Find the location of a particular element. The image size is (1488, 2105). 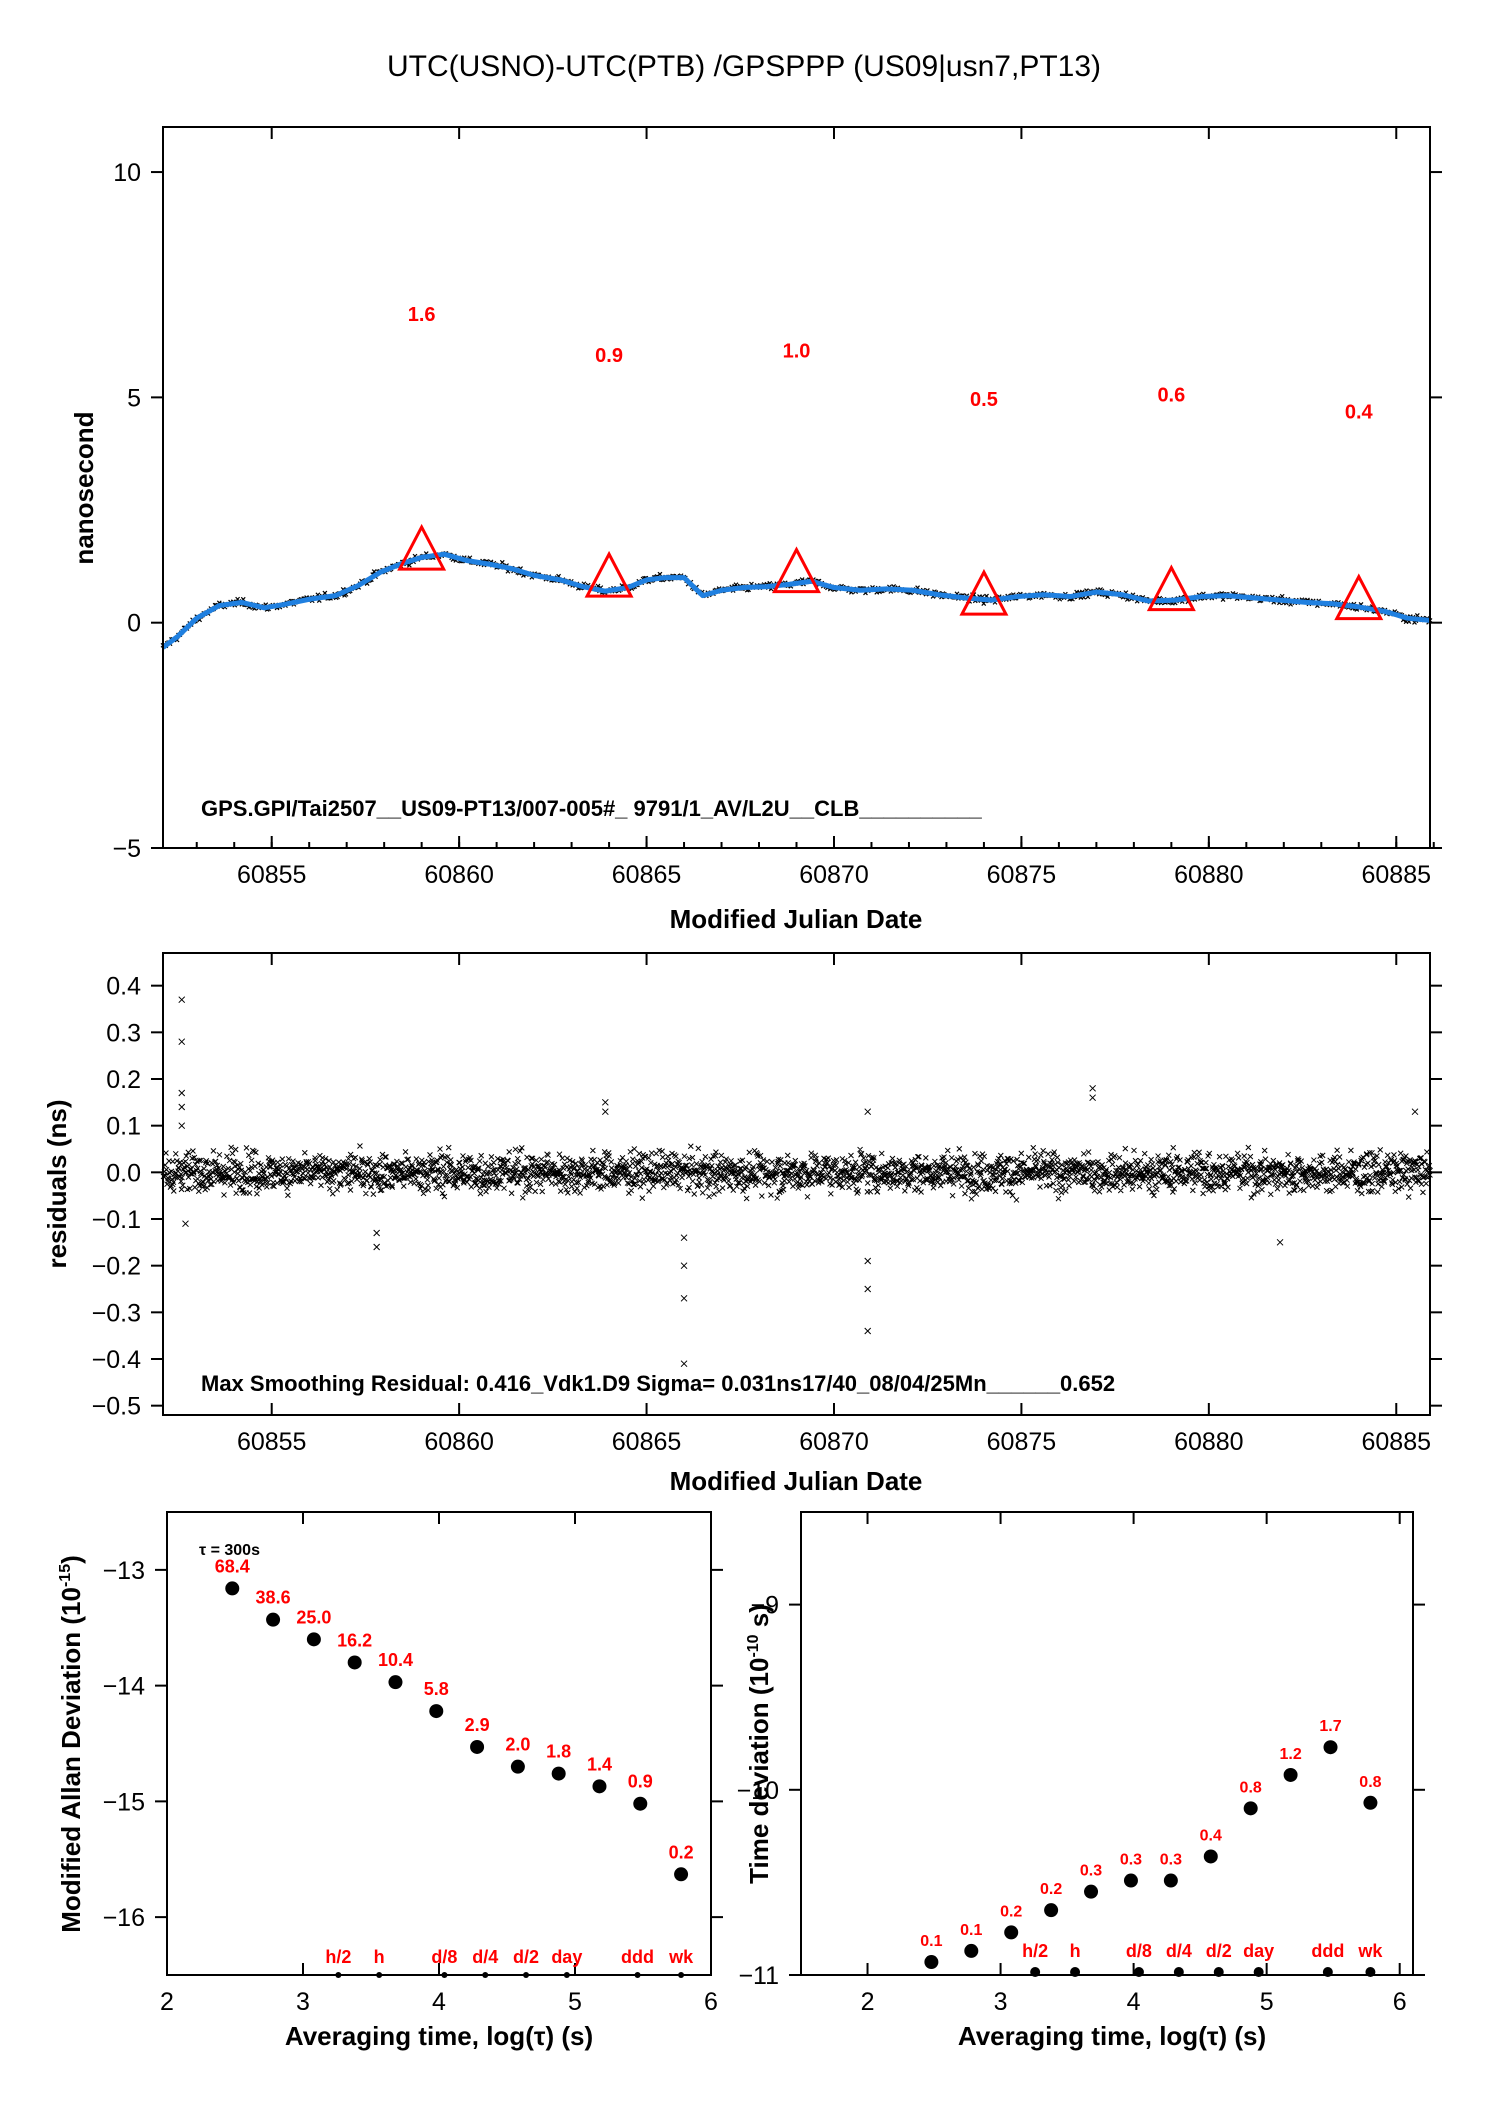

time-deviation-y-axis-label-end: s) is located at coordinates (759, 1619).